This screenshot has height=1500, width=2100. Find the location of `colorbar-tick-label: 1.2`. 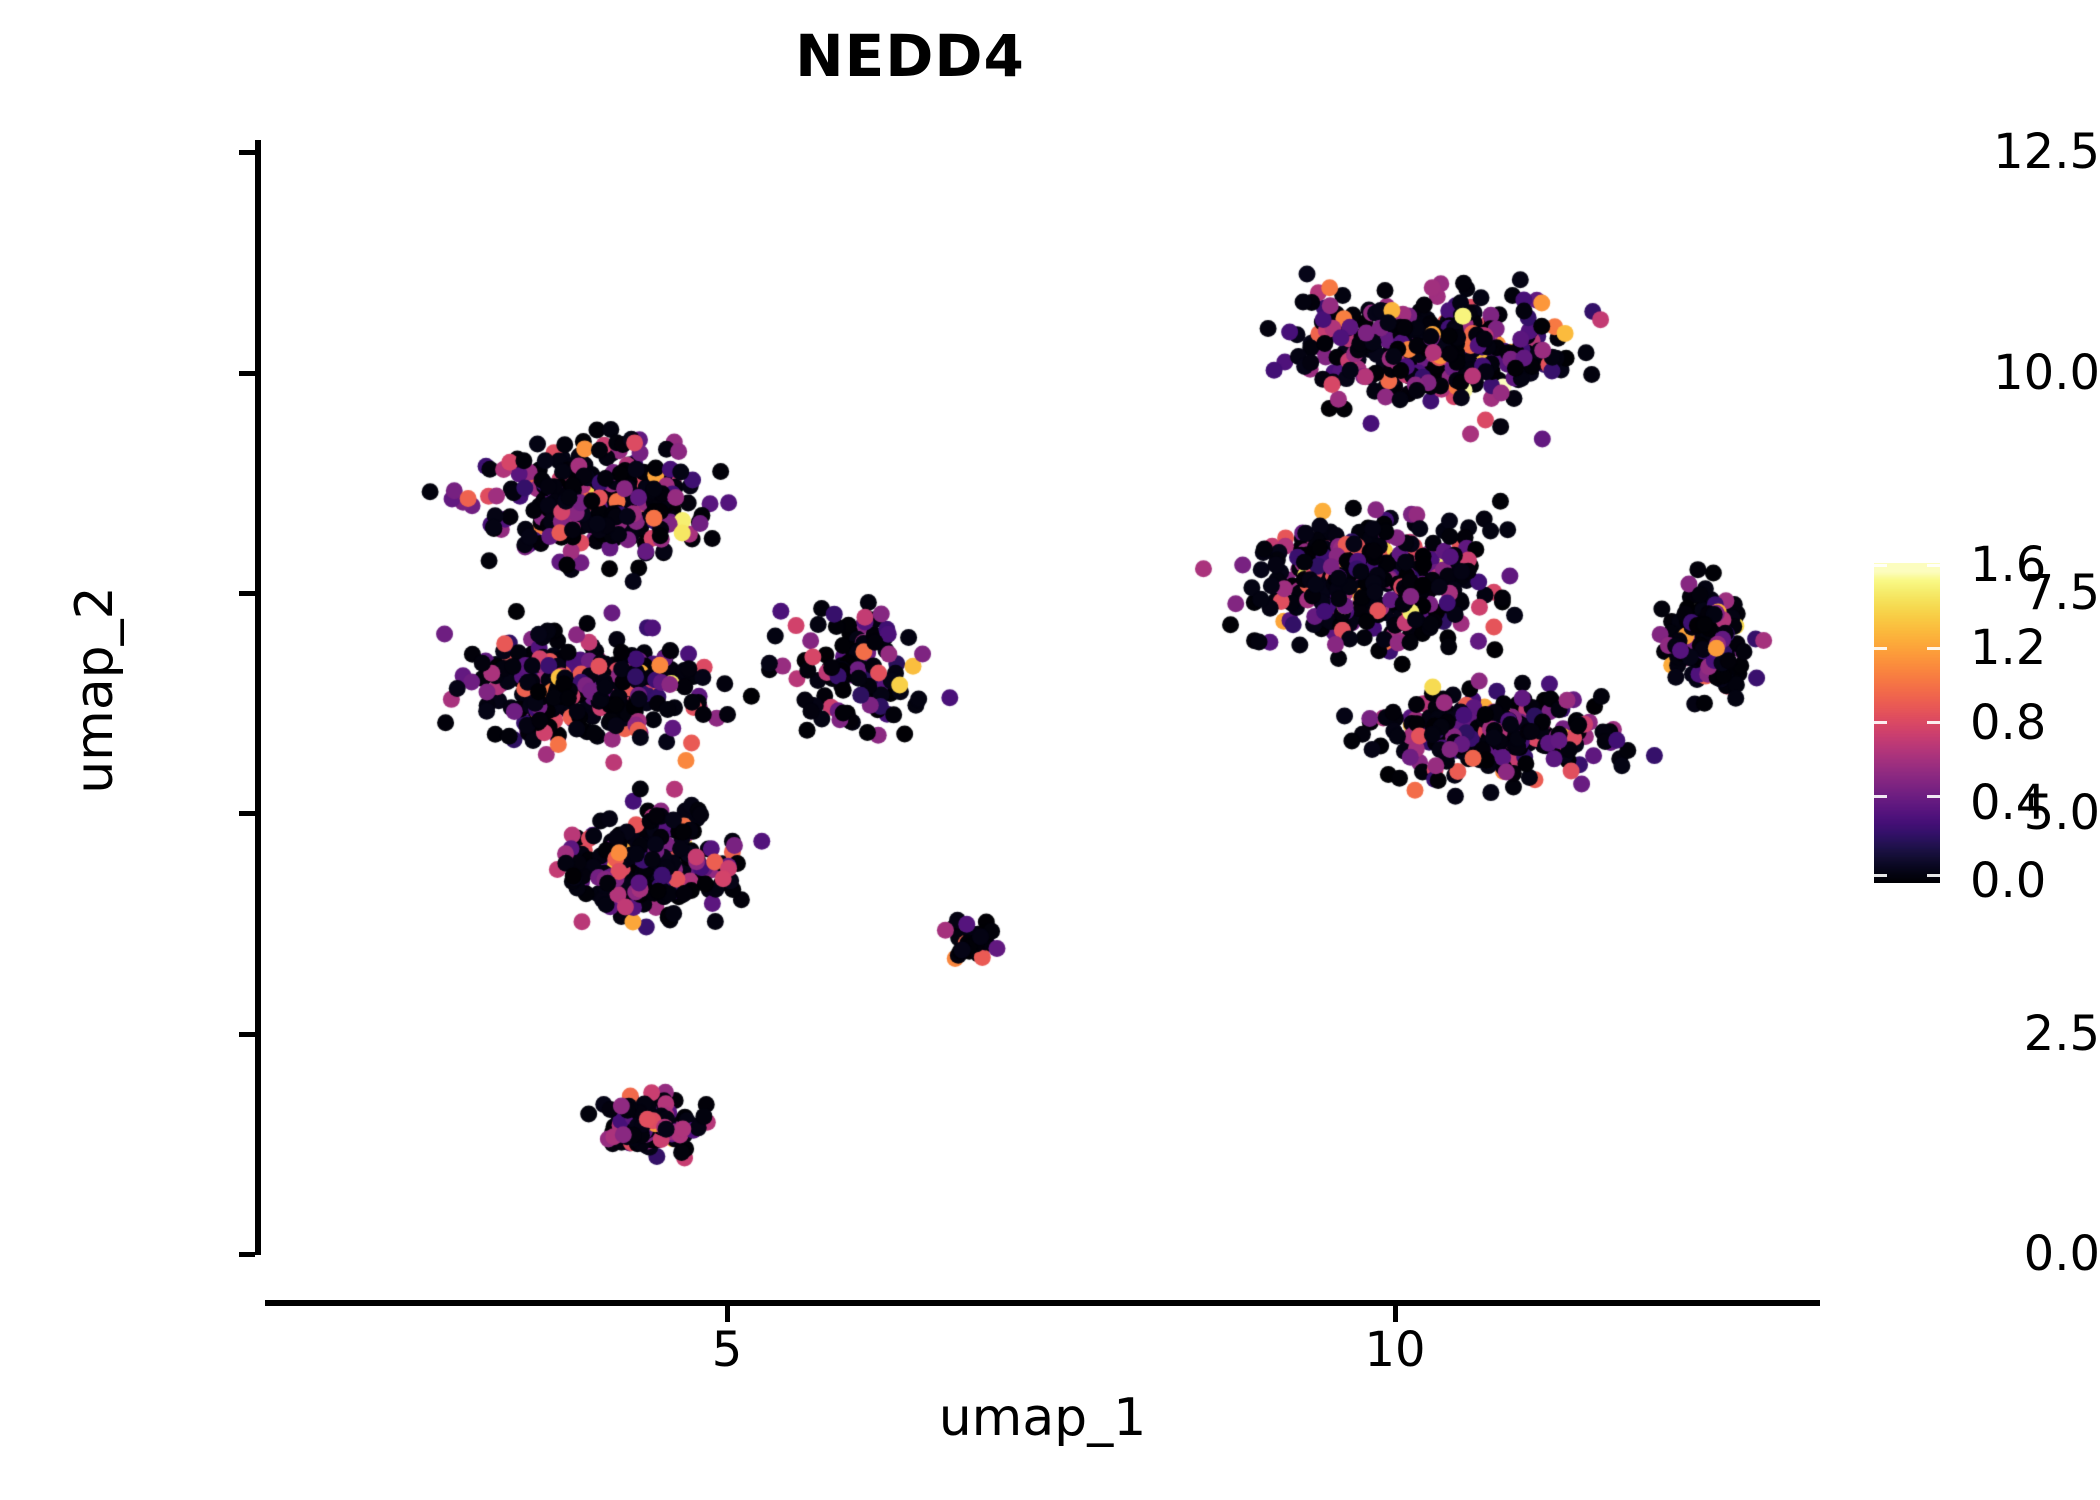

colorbar-tick-label: 1.2 is located at coordinates (2008, 648).